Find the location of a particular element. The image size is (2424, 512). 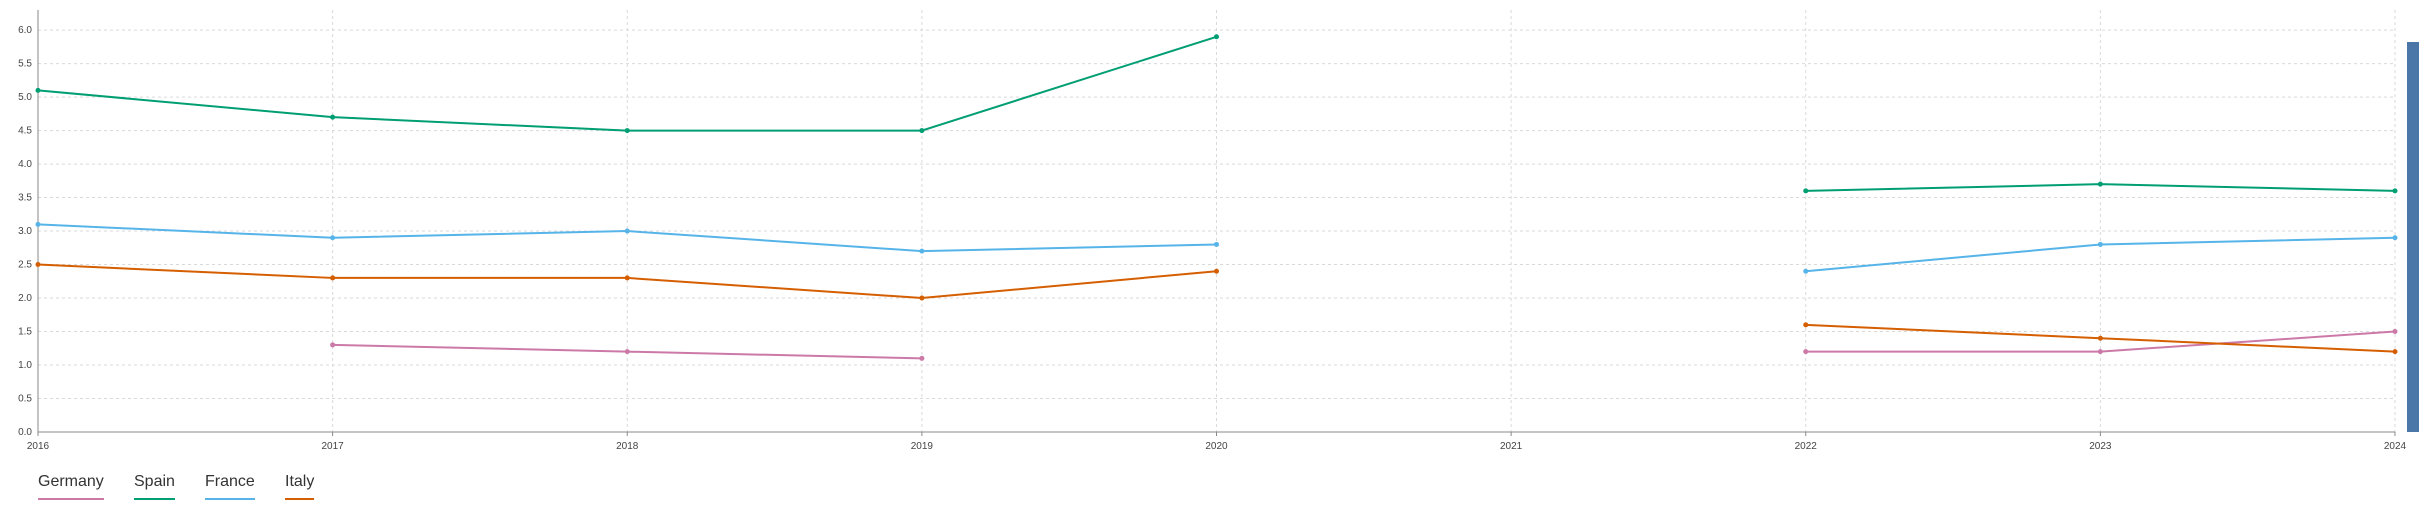

x-tick-label: 2017 is located at coordinates (333, 446).